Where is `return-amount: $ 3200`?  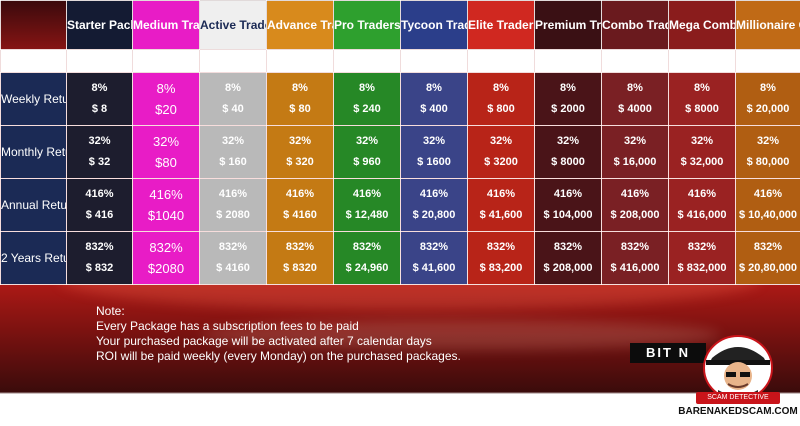
return-amount: $ 3200 is located at coordinates (501, 162).